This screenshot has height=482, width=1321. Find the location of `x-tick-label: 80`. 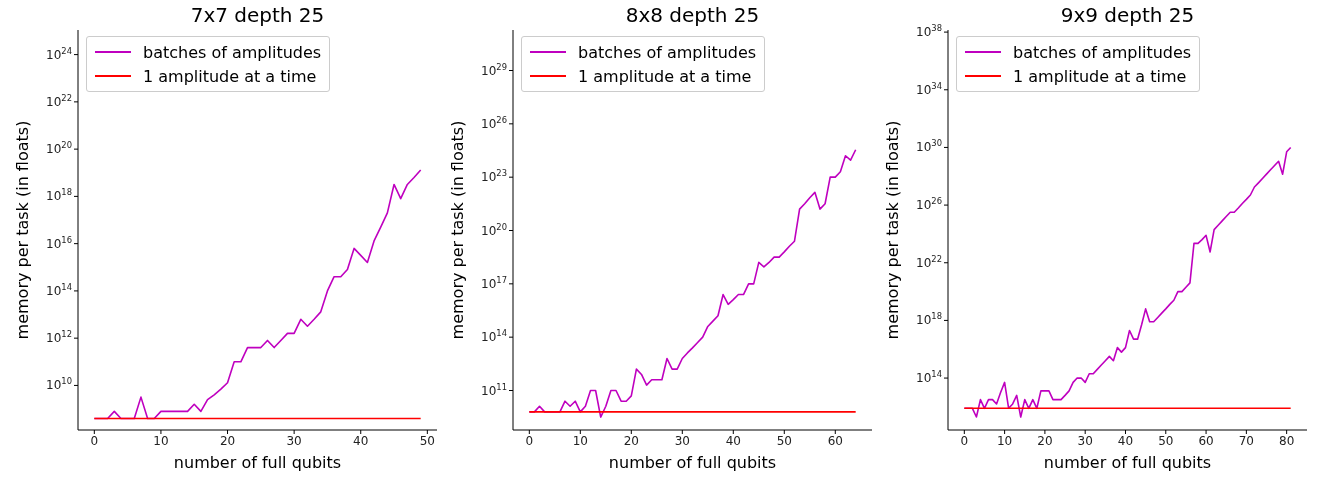

x-tick-label: 80 is located at coordinates (1287, 440).